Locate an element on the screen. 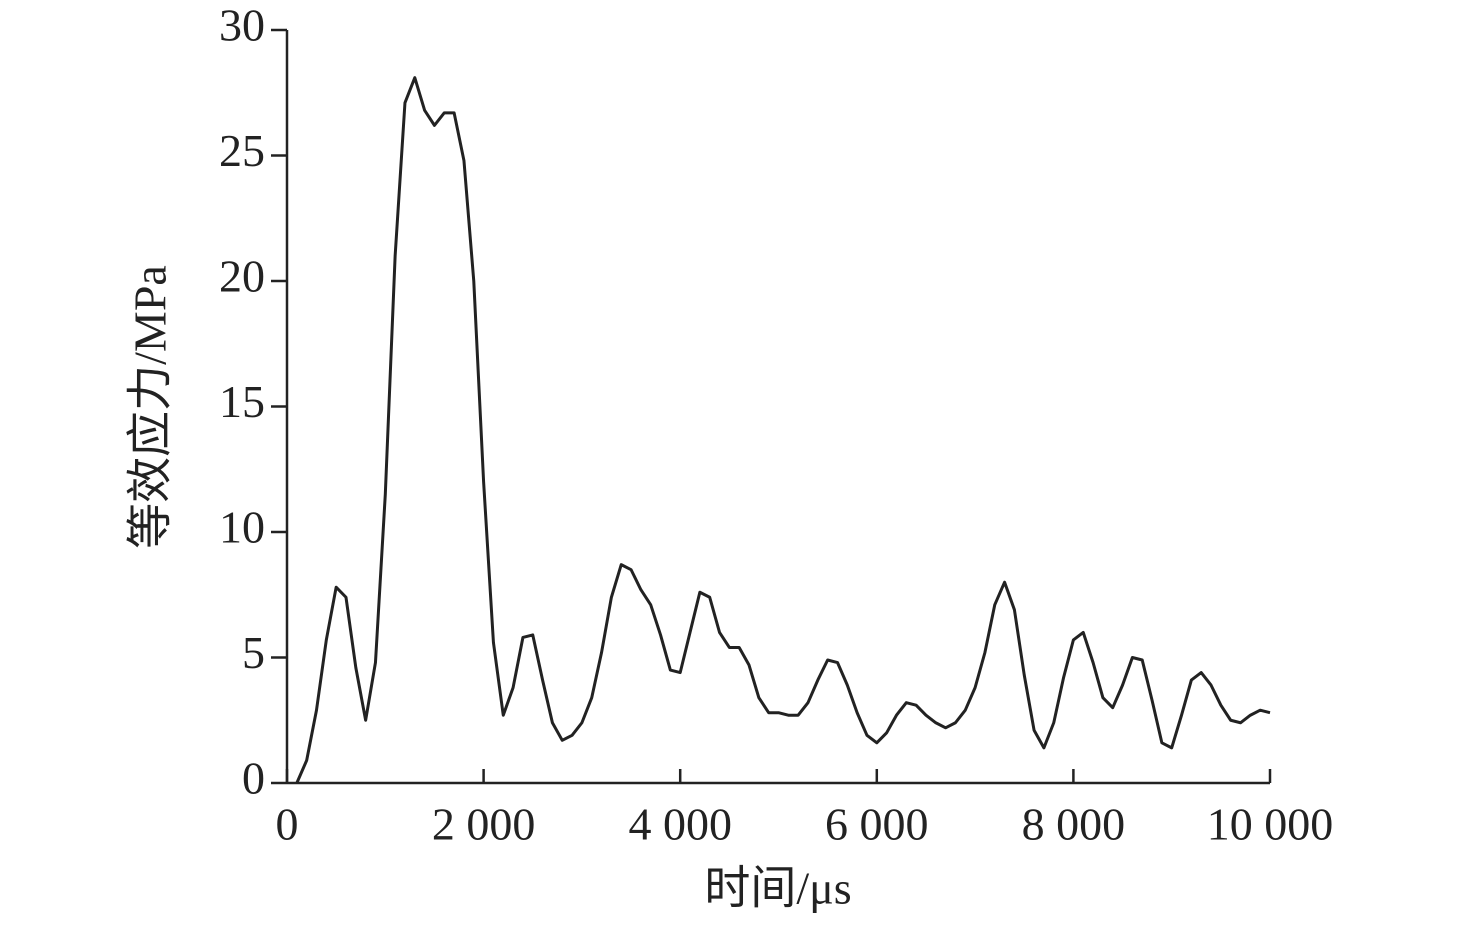  y-tick-label: 0 is located at coordinates (253, 778).